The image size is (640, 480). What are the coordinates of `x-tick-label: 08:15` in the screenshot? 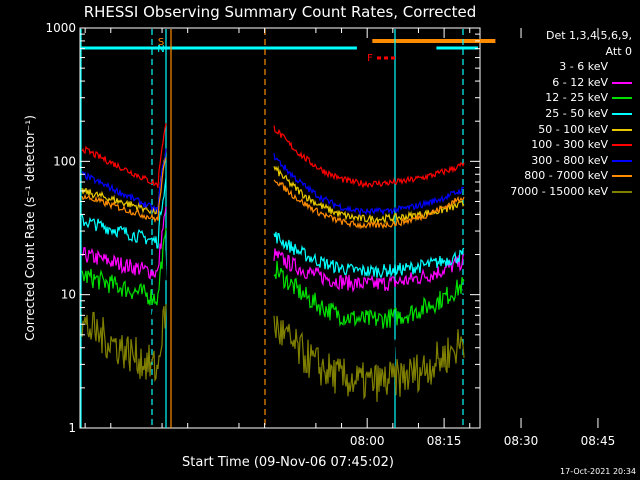 It's located at (444, 441).